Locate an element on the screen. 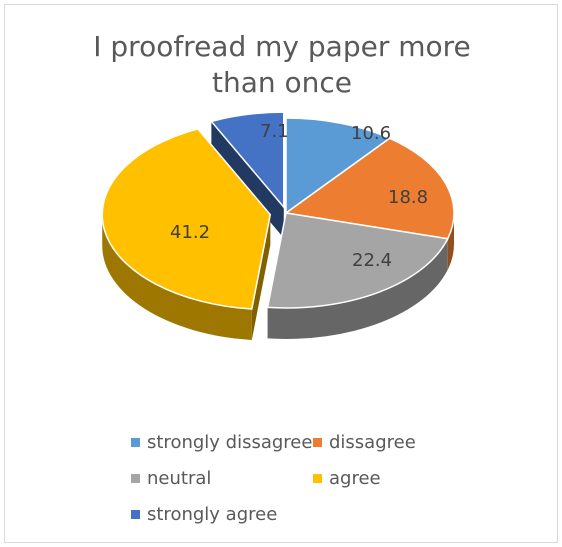 The image size is (562, 547). data-label-strongly-dissagree: 10.6 is located at coordinates (371, 133).